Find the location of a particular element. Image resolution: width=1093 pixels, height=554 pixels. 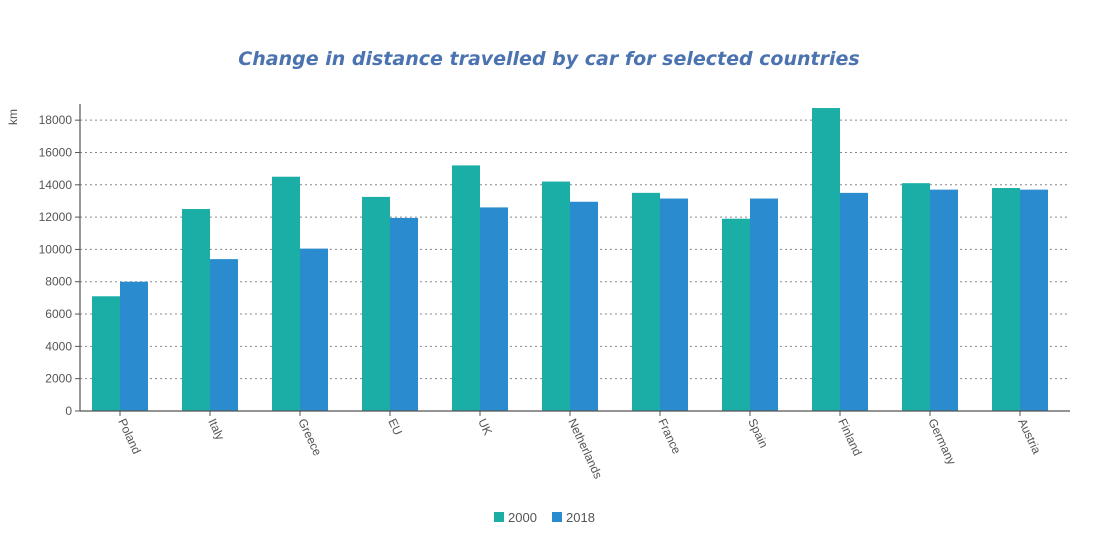

y-tick-label: 8000 is located at coordinates (58, 282).